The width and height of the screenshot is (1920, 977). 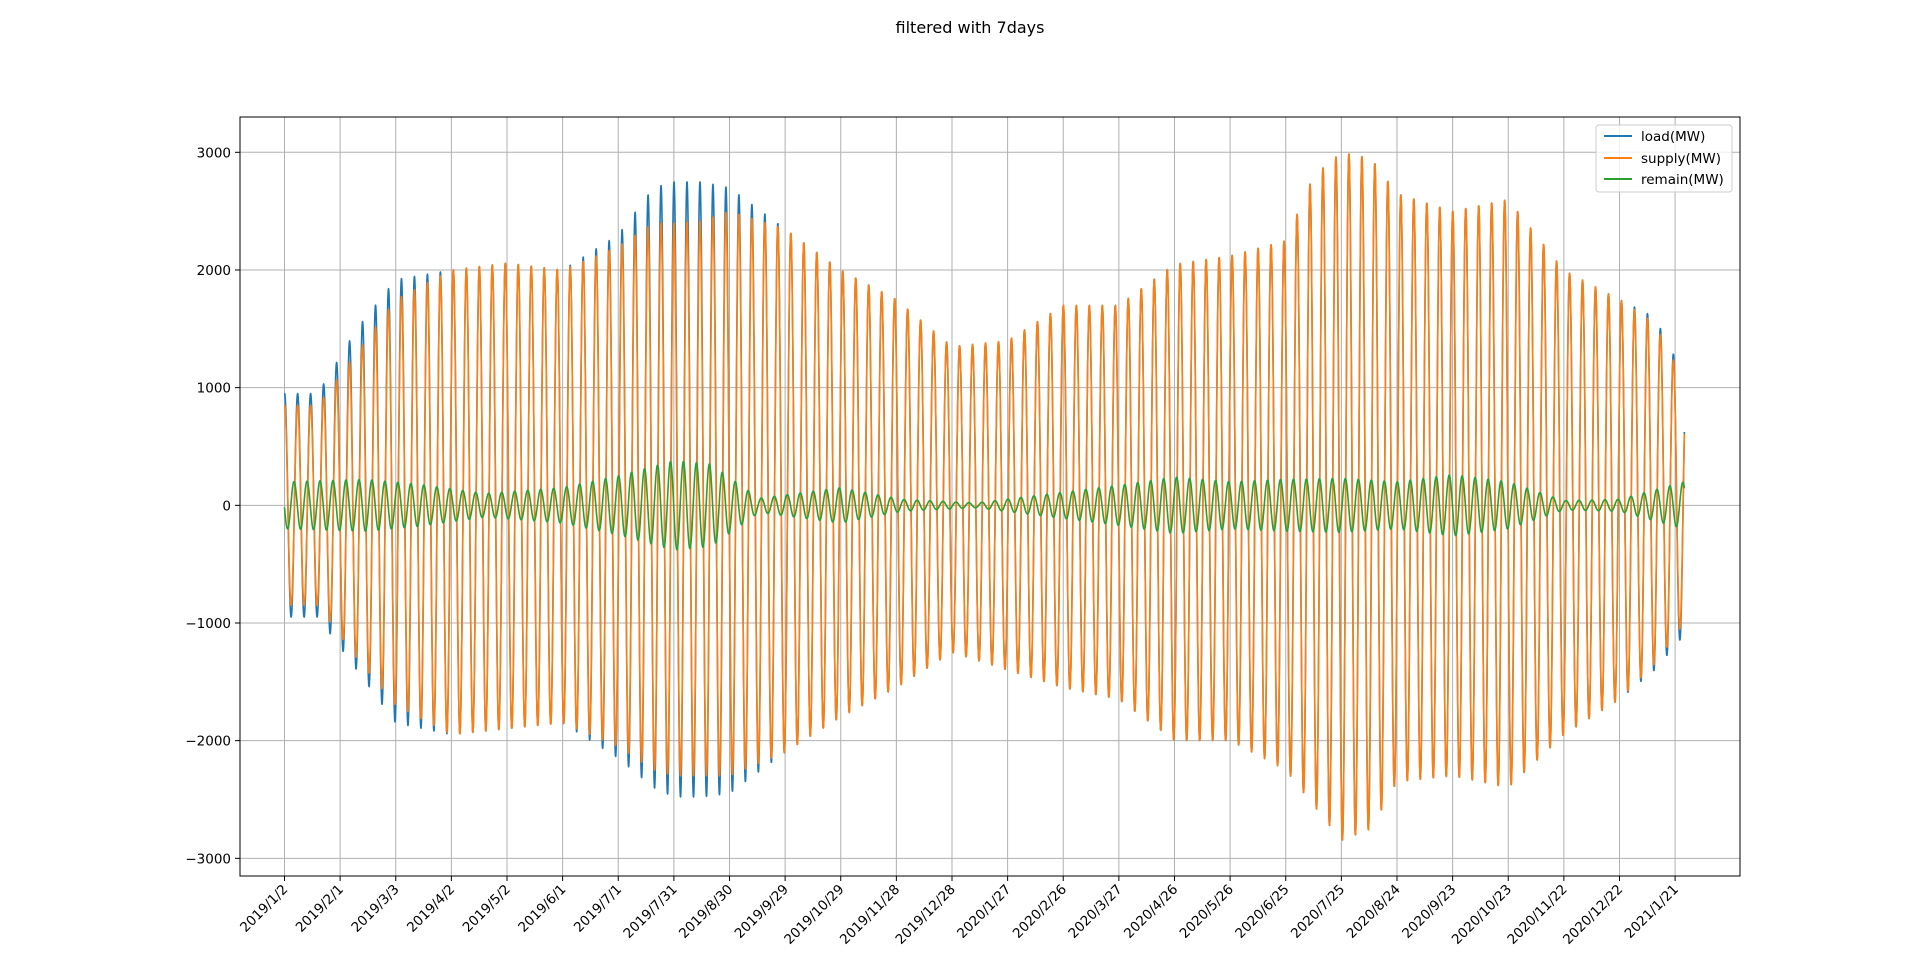 What do you see at coordinates (212, 506) in the screenshot?
I see `y-axis: −3000 −2000 −1000 0 1000 2000 3000` at bounding box center [212, 506].